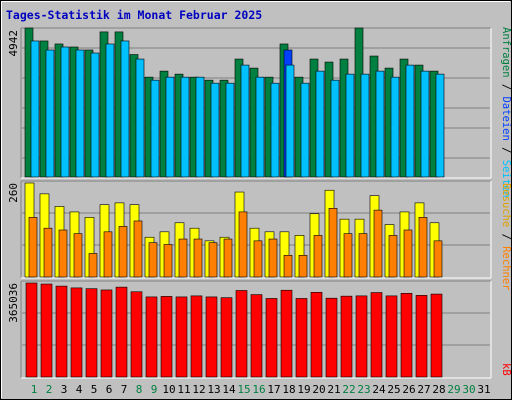  What do you see at coordinates (198, 389) in the screenshot?
I see `day-label-12: 12` at bounding box center [198, 389].